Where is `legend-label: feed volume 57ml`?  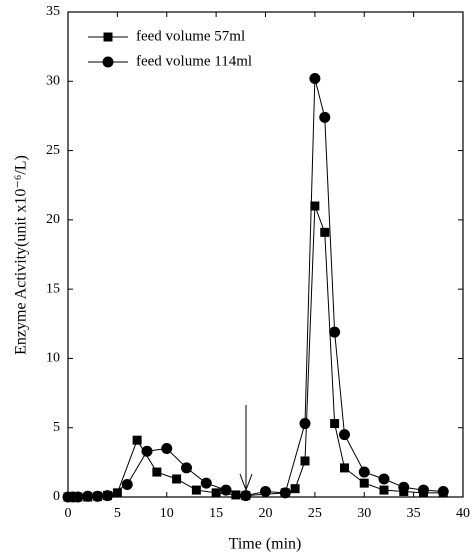 legend-label: feed volume 57ml is located at coordinates (190, 36).